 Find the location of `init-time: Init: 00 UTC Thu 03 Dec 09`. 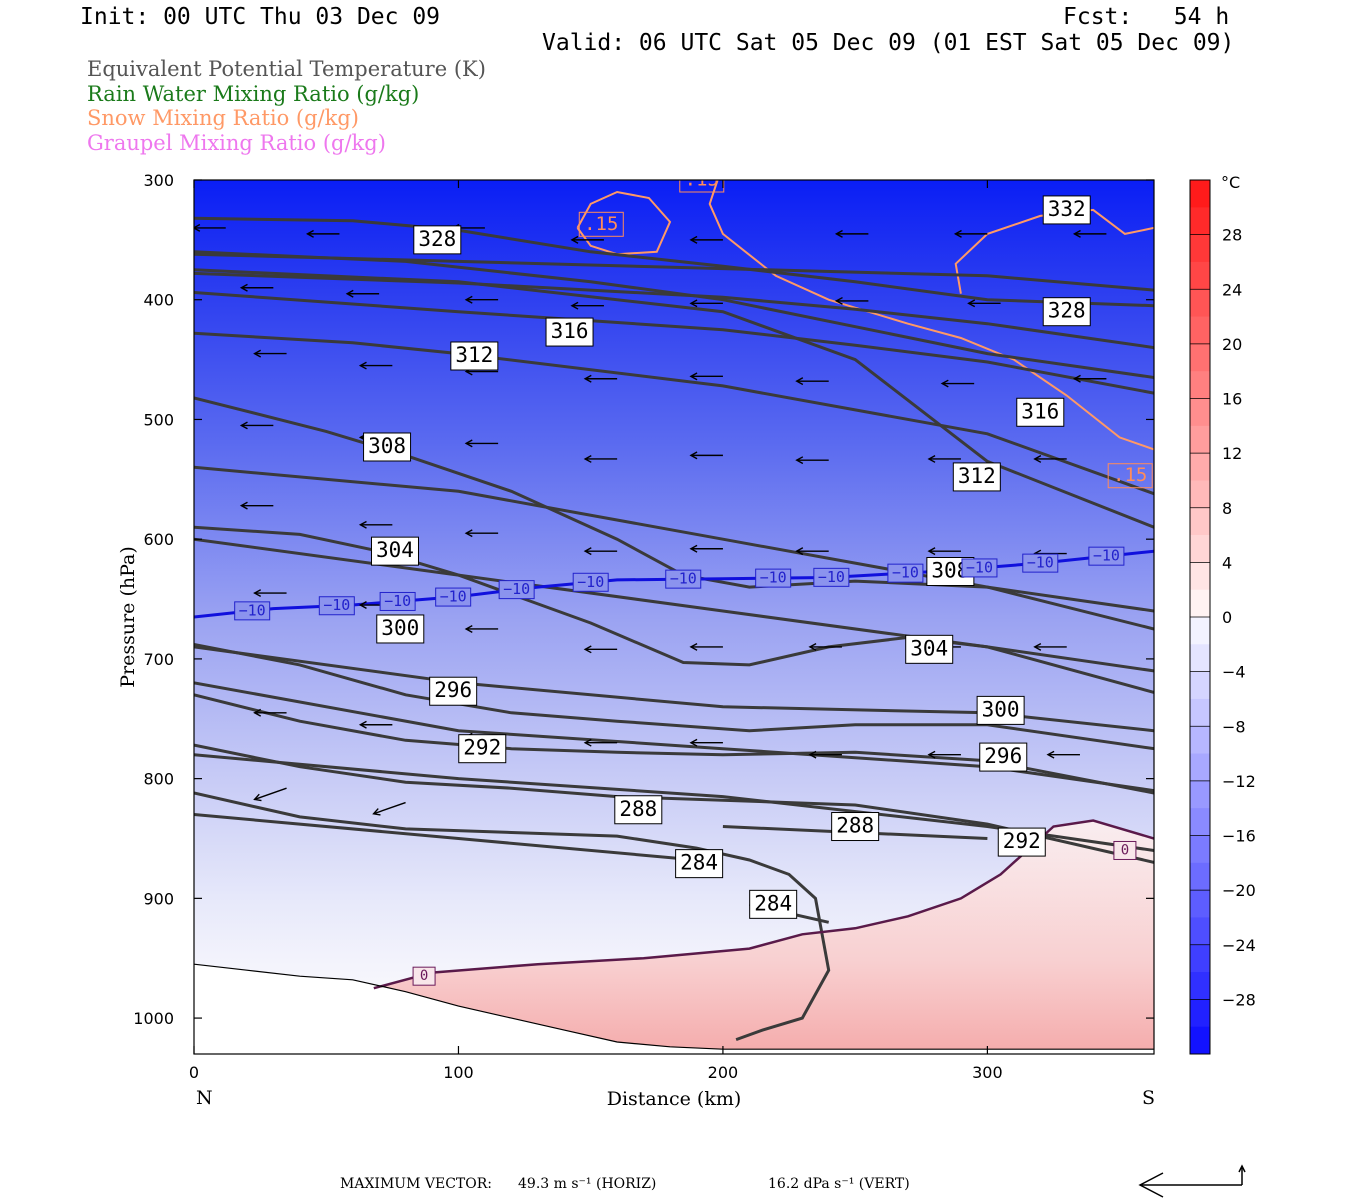

init-time: Init: 00 UTC Thu 03 Dec 09 is located at coordinates (260, 17).